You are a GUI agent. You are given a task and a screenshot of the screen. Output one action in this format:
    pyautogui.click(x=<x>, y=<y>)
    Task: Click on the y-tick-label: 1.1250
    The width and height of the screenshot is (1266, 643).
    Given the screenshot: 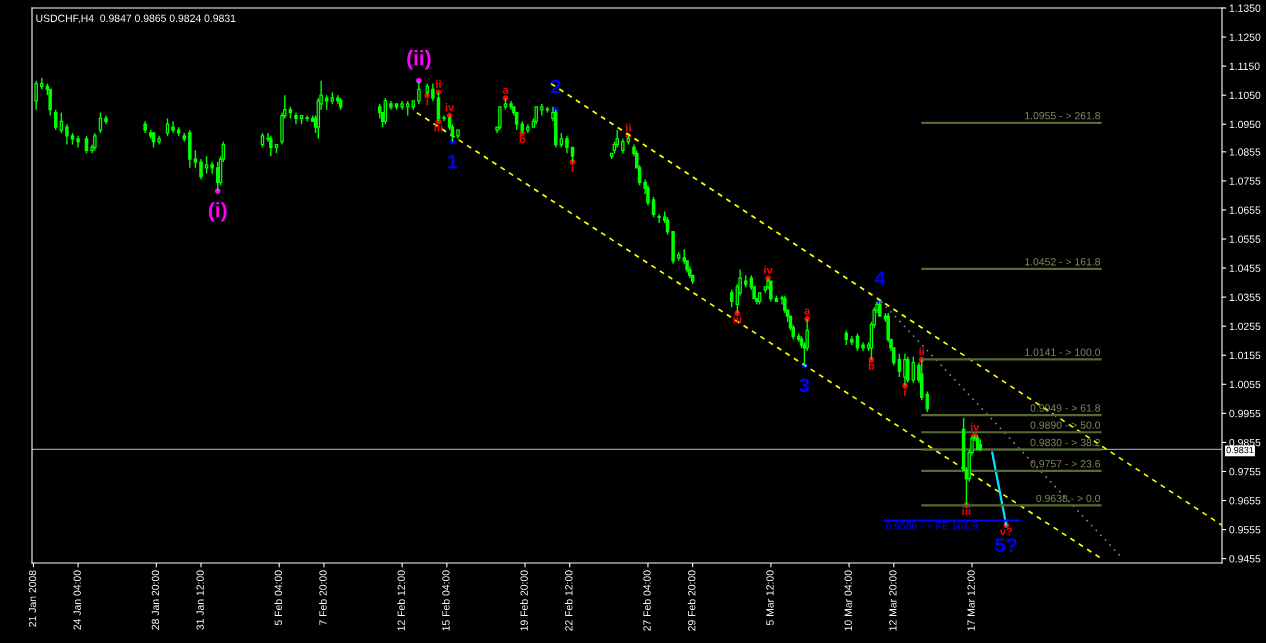 What is the action you would take?
    pyautogui.click(x=1245, y=37)
    